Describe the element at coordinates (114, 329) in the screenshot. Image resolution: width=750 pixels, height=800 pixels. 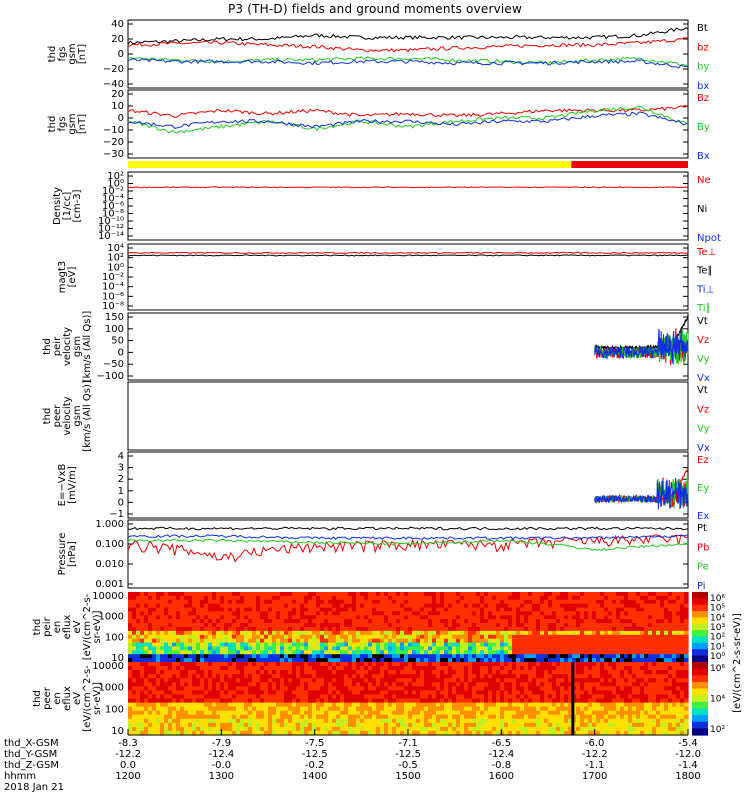
I see `ytick-label: 100` at that location.